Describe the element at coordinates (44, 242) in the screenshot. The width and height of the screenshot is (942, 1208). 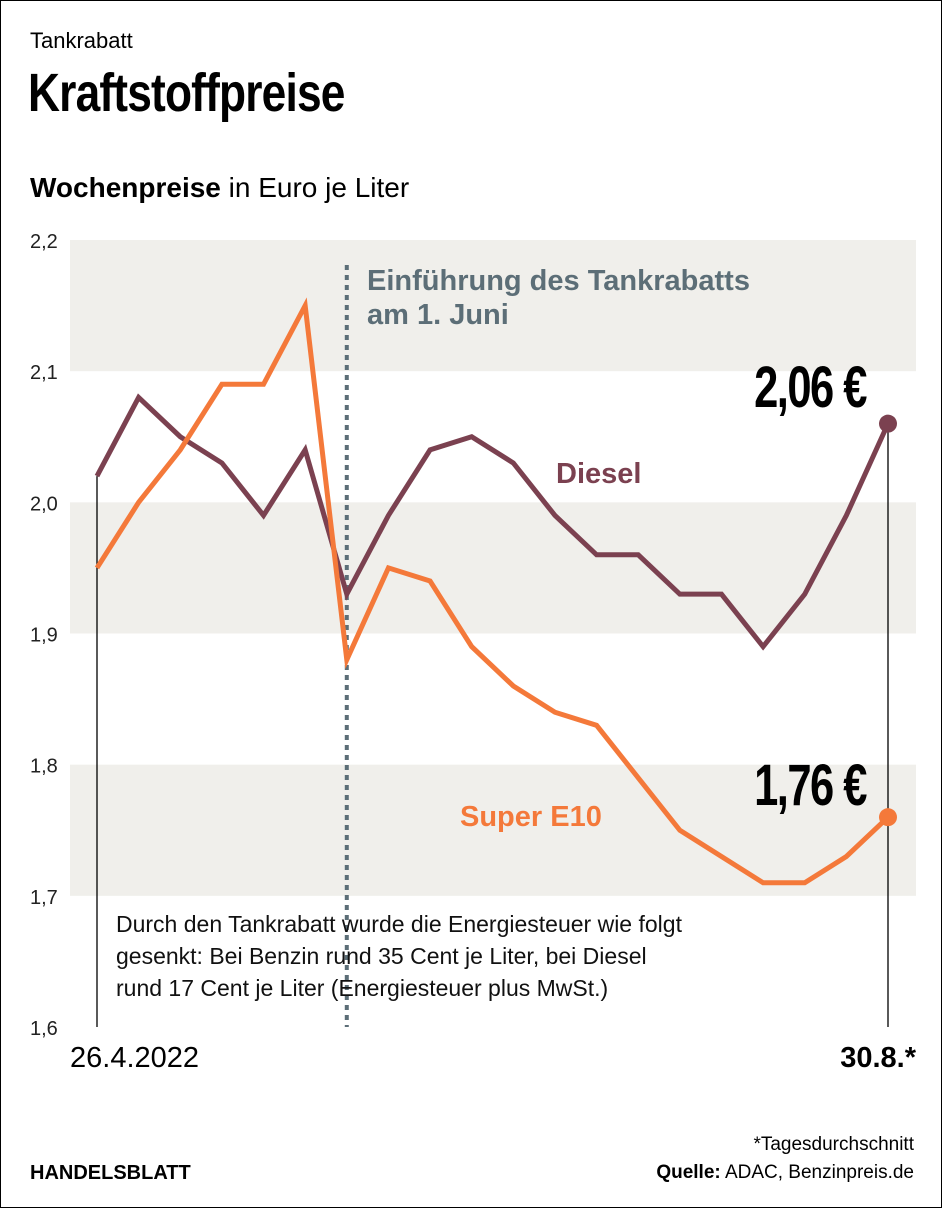
I see `y-tick-label: 2,2` at that location.